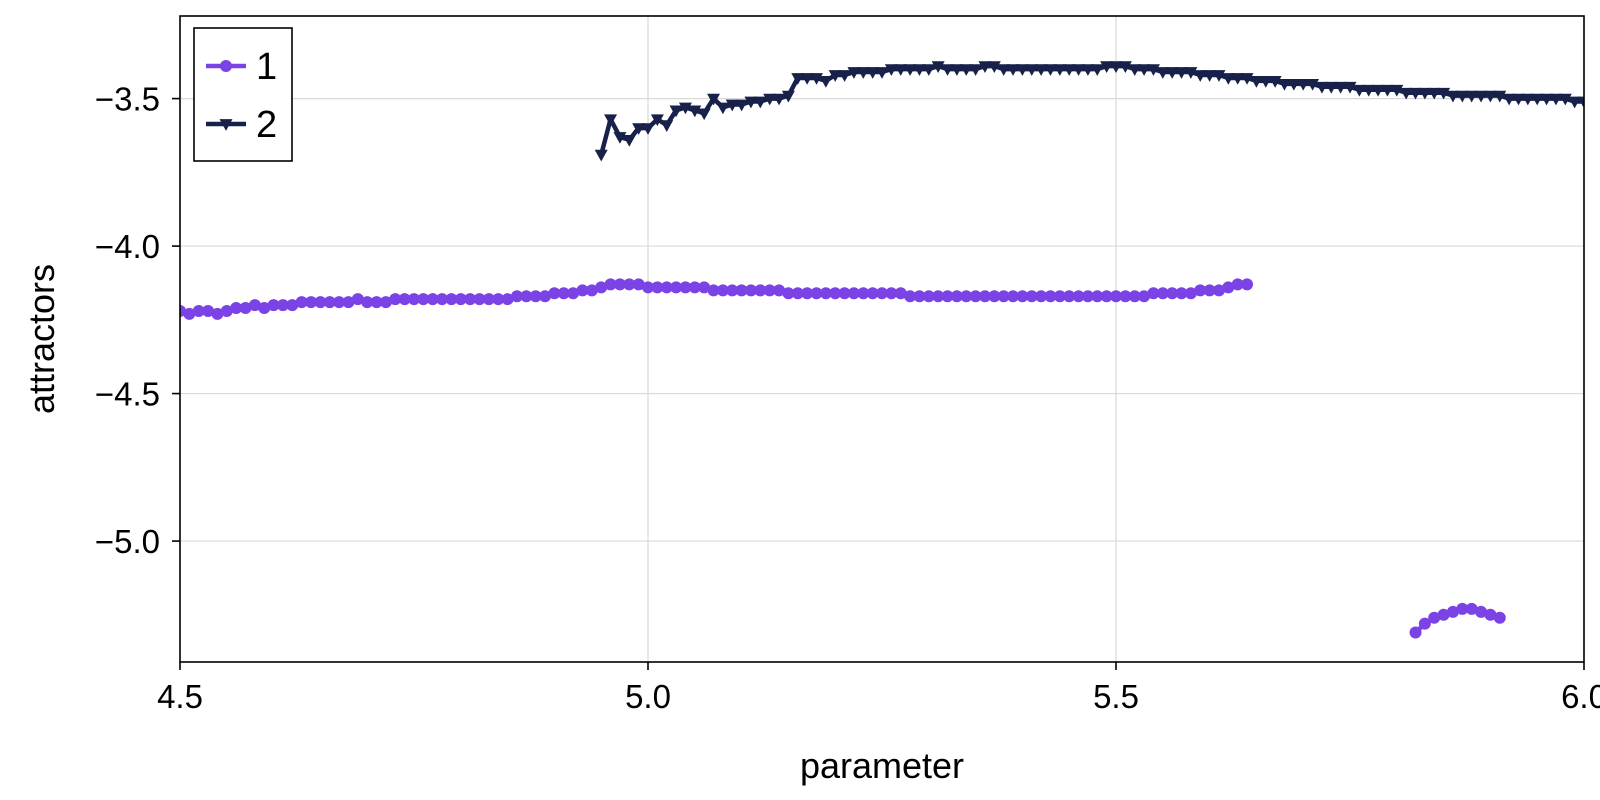  What do you see at coordinates (241, 125) in the screenshot?
I see `legend-item-2: 2` at bounding box center [241, 125].